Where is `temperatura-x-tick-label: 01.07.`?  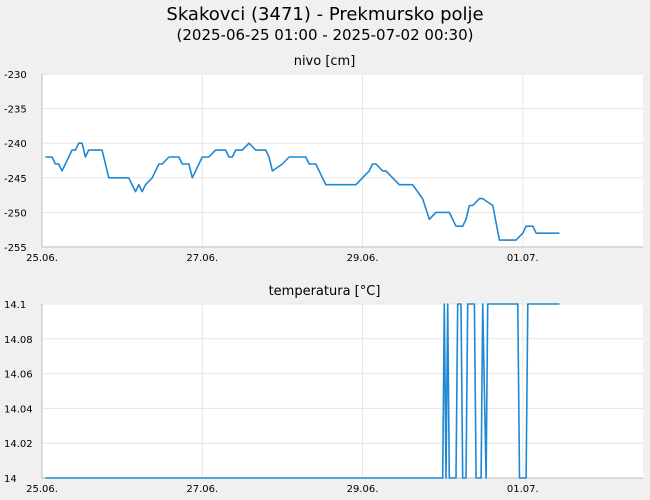 temperatura-x-tick-label: 01.07. is located at coordinates (523, 489).